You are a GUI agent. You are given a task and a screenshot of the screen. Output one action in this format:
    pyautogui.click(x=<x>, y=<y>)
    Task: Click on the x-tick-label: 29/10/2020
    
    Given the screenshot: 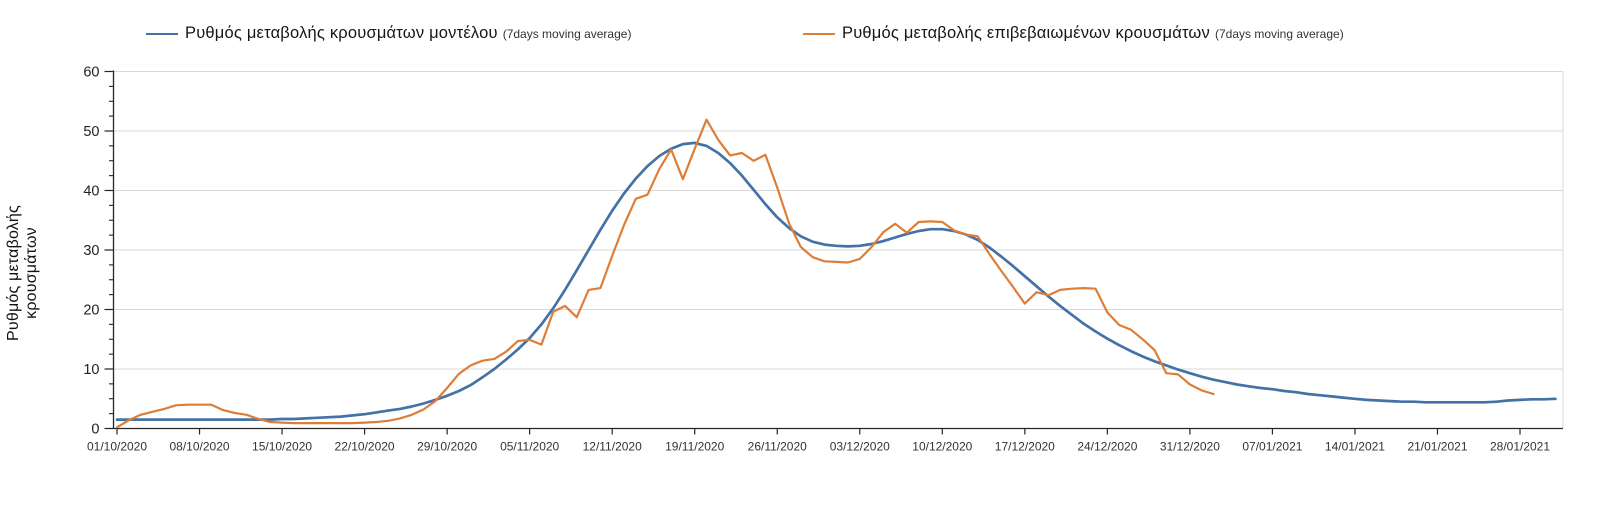 What is the action you would take?
    pyautogui.click(x=447, y=447)
    